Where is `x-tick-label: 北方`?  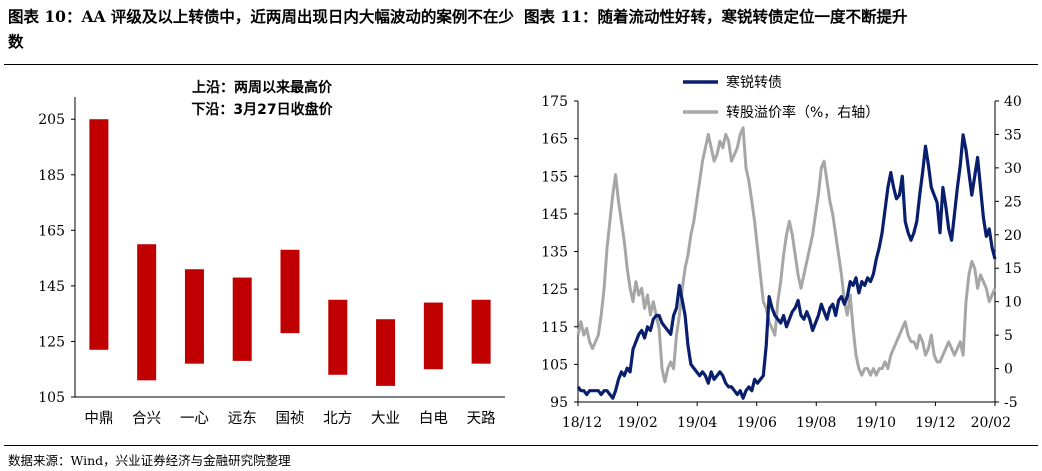 x-tick-label: 北方 is located at coordinates (337, 418).